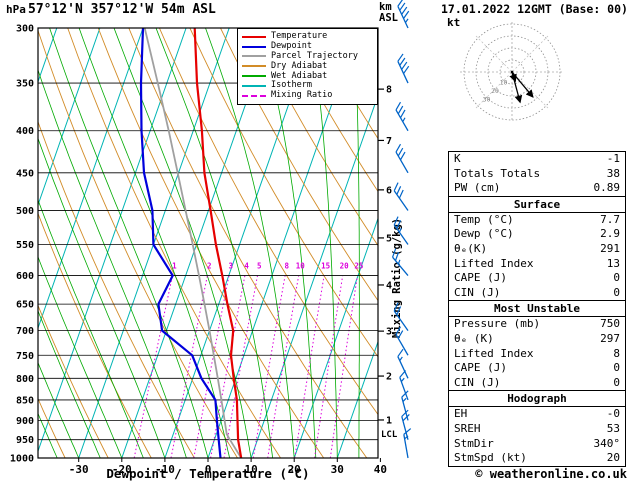  I want to click on legend-item: Wet Adiabat, so click(307, 76).